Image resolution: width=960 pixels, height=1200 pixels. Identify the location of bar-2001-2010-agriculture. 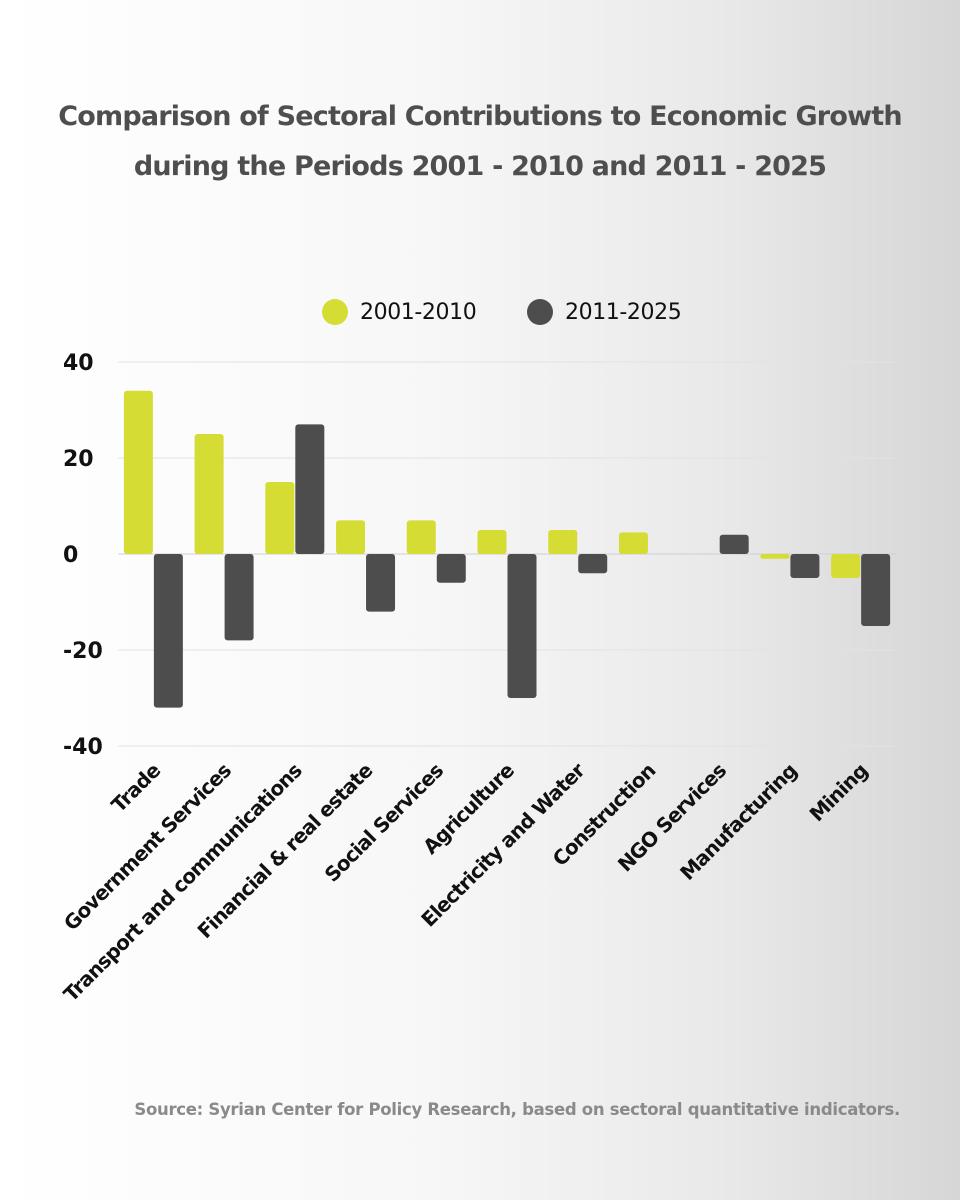
(492, 542).